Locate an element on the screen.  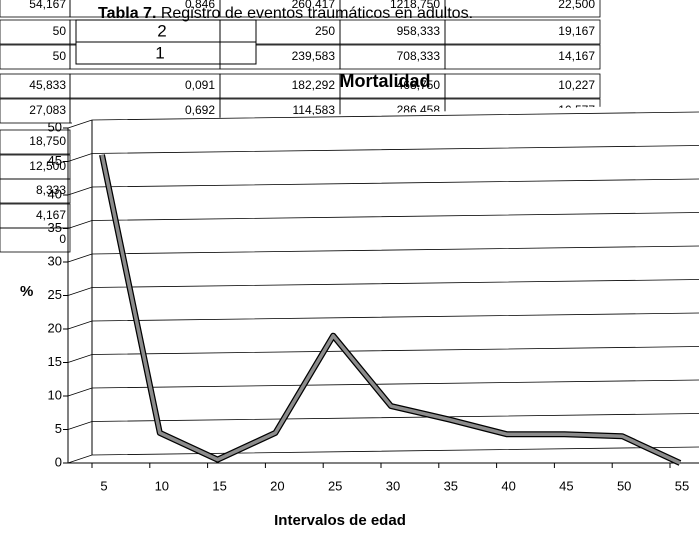
table-text: 0,846 is located at coordinates (200, 5).